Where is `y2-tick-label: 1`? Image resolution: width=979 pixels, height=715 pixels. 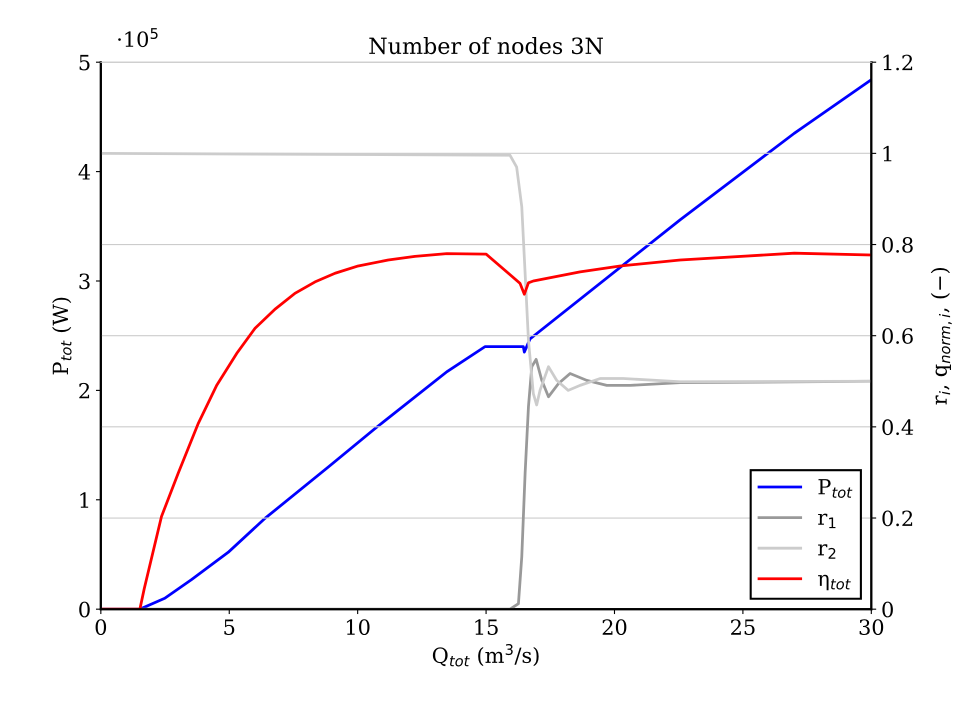
y2-tick-label: 1 is located at coordinates (888, 154).